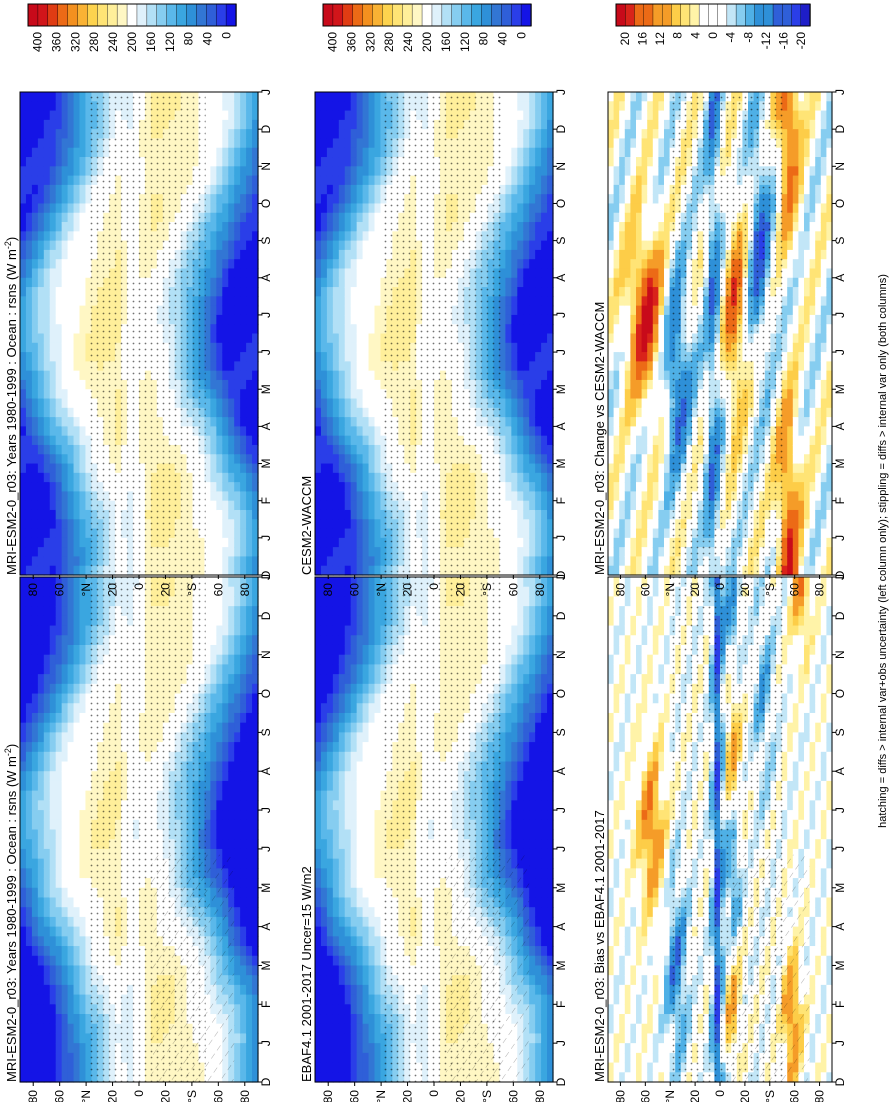  I want to click on month-tick-label: M, so click(266, 965).